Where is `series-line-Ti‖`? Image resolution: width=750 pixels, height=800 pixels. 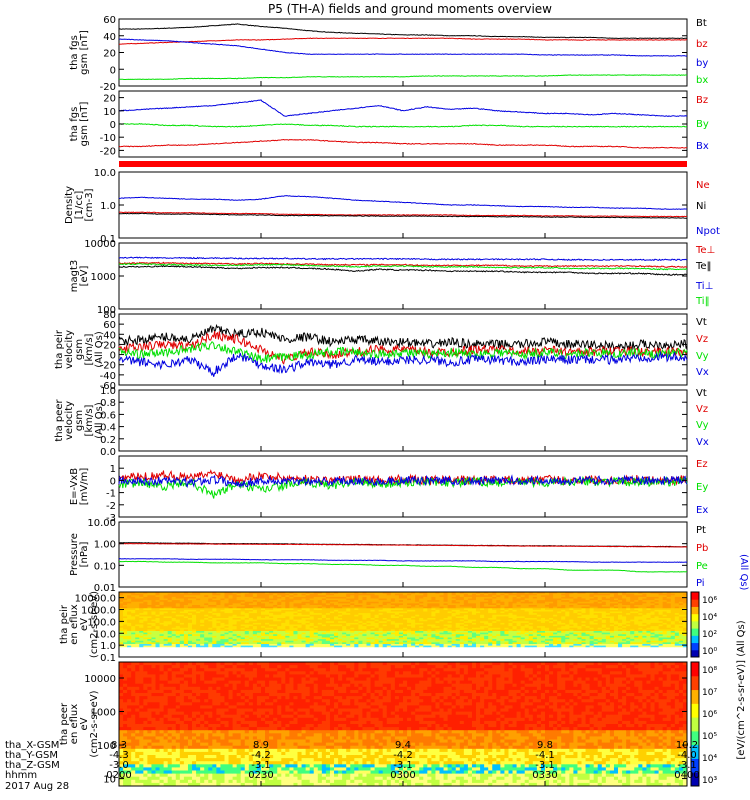 series-line-Ti‖ is located at coordinates (403, 266).